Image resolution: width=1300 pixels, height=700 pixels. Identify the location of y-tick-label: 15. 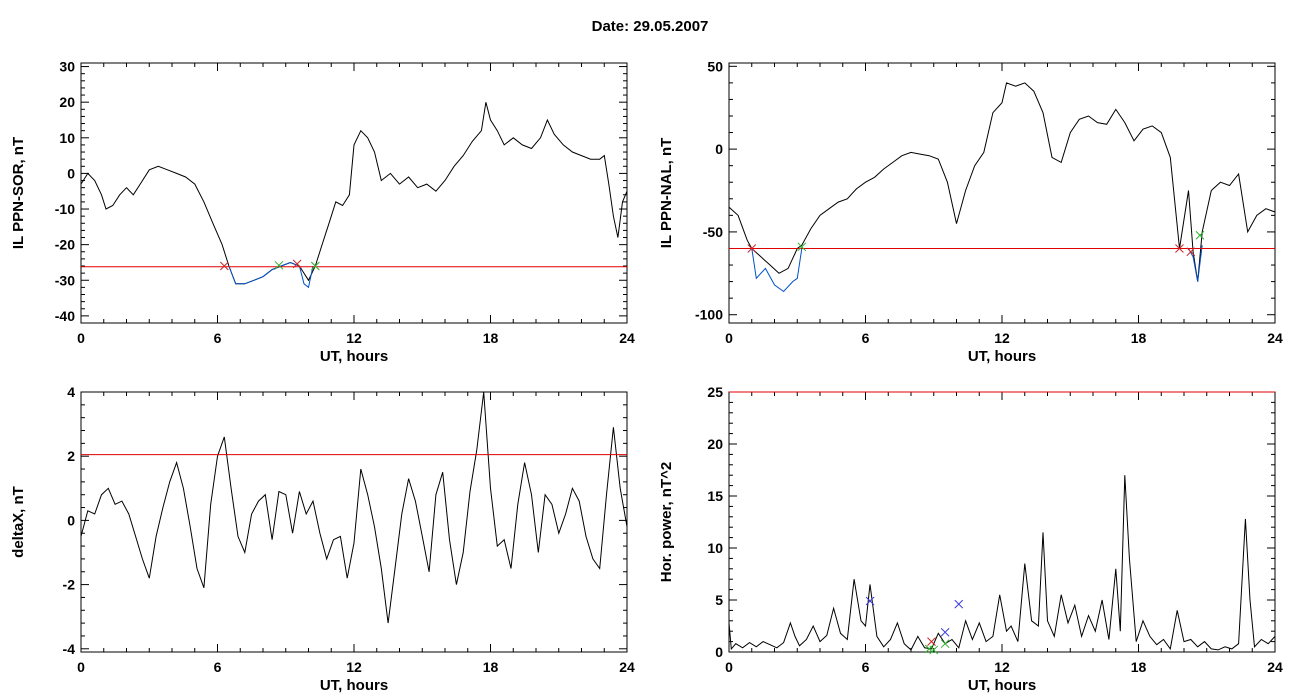
(715, 496).